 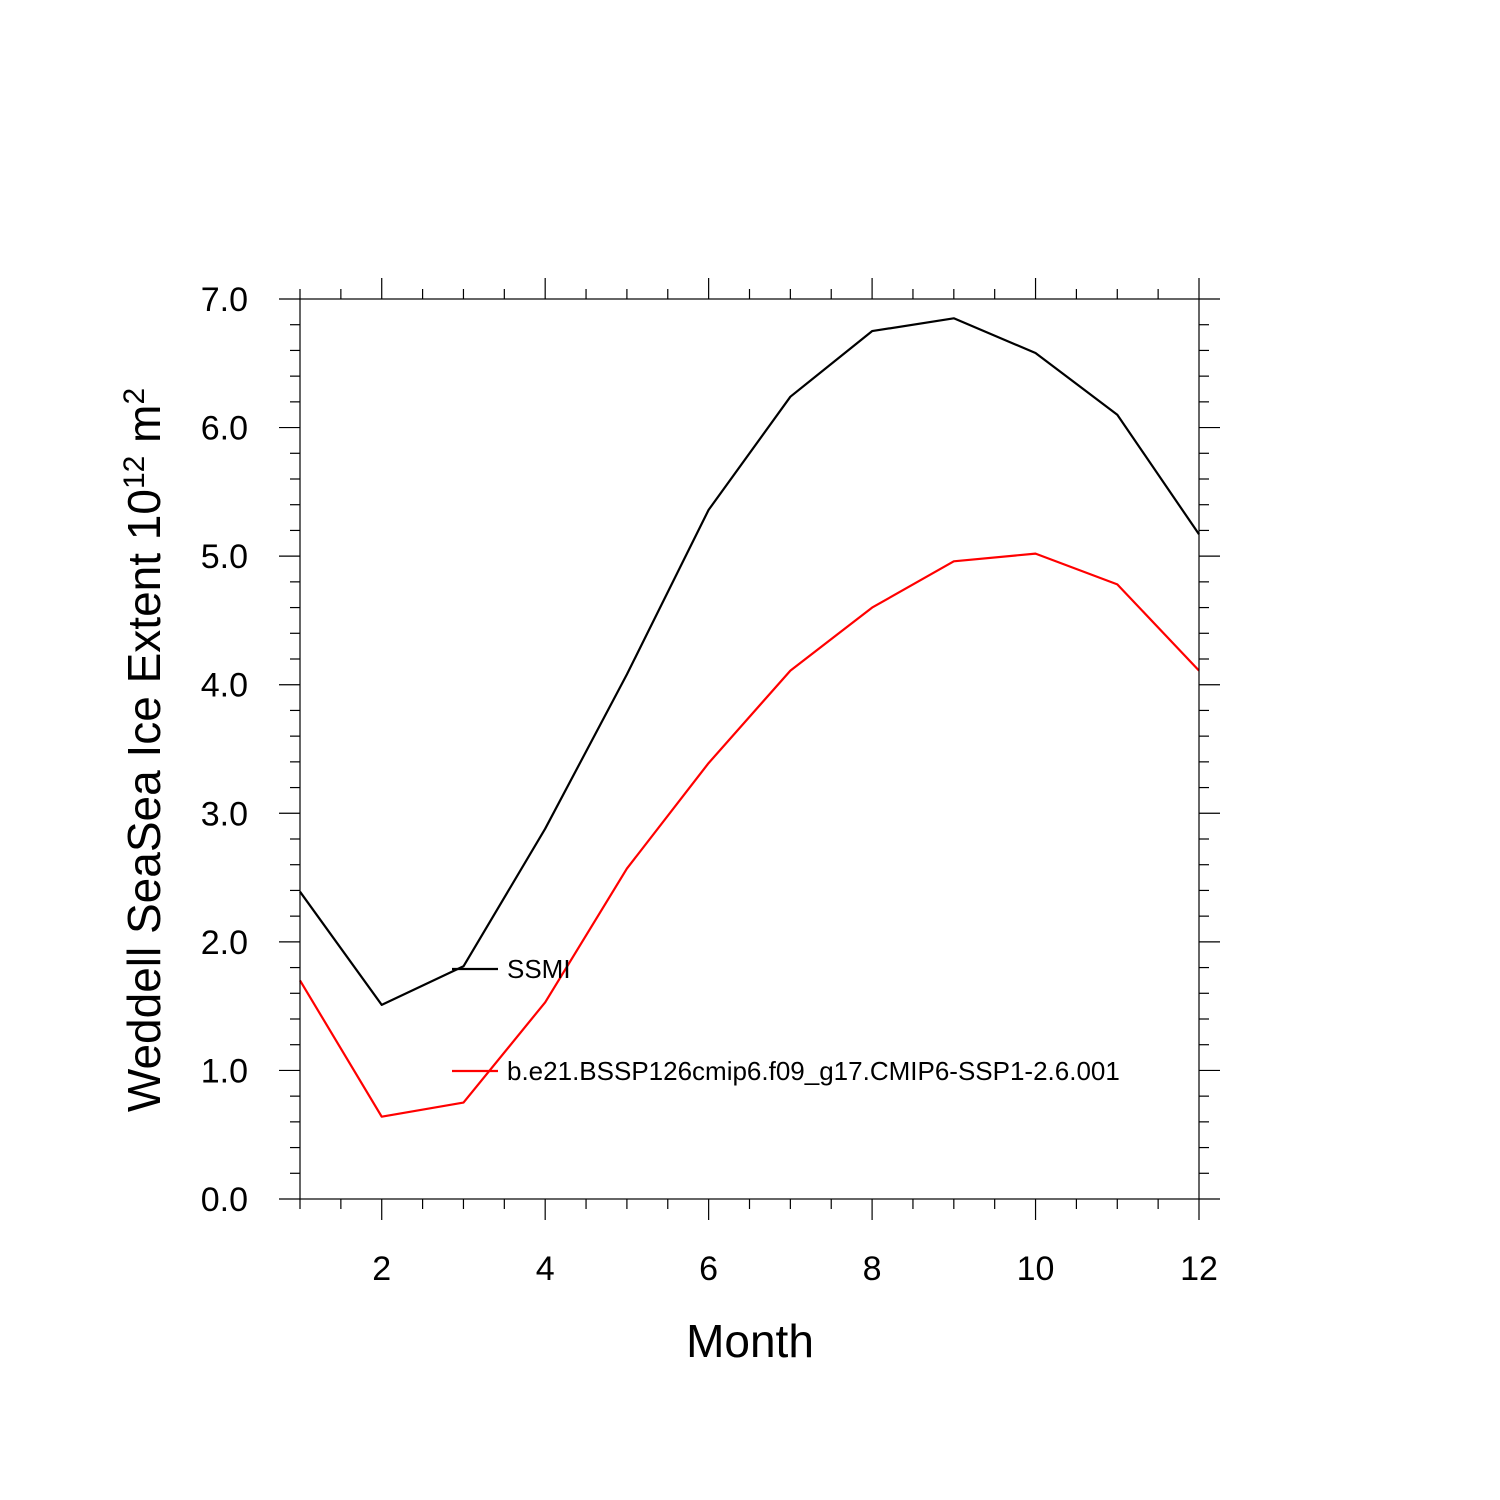 What do you see at coordinates (1199, 1269) in the screenshot?
I see `x-tick-label: 12` at bounding box center [1199, 1269].